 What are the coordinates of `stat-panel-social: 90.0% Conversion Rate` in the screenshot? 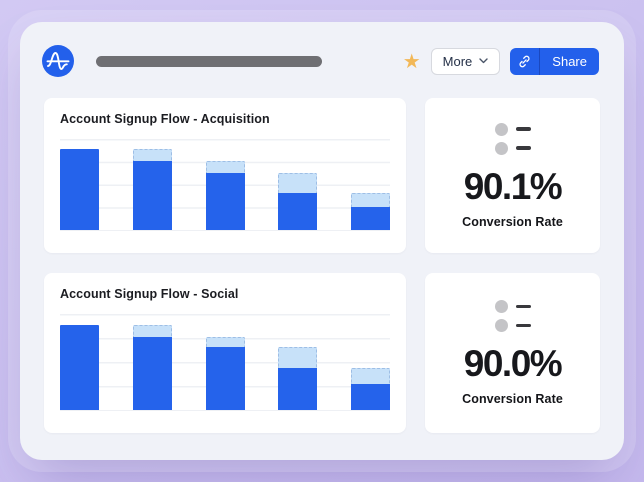 It's located at (512, 353).